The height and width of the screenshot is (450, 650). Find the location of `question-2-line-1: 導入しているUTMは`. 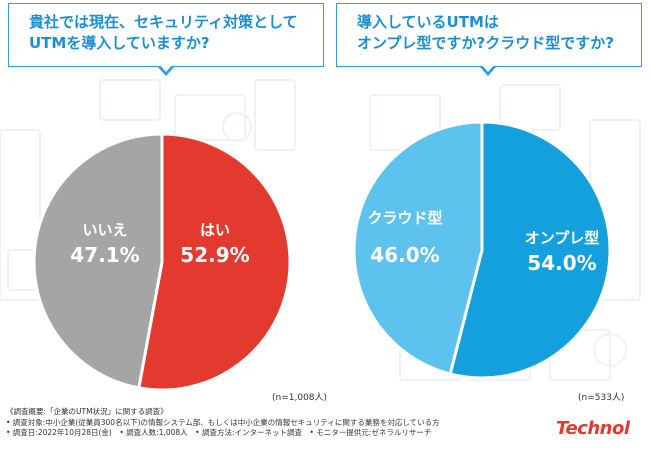

question-2-line-1: 導入しているUTMは is located at coordinates (428, 22).